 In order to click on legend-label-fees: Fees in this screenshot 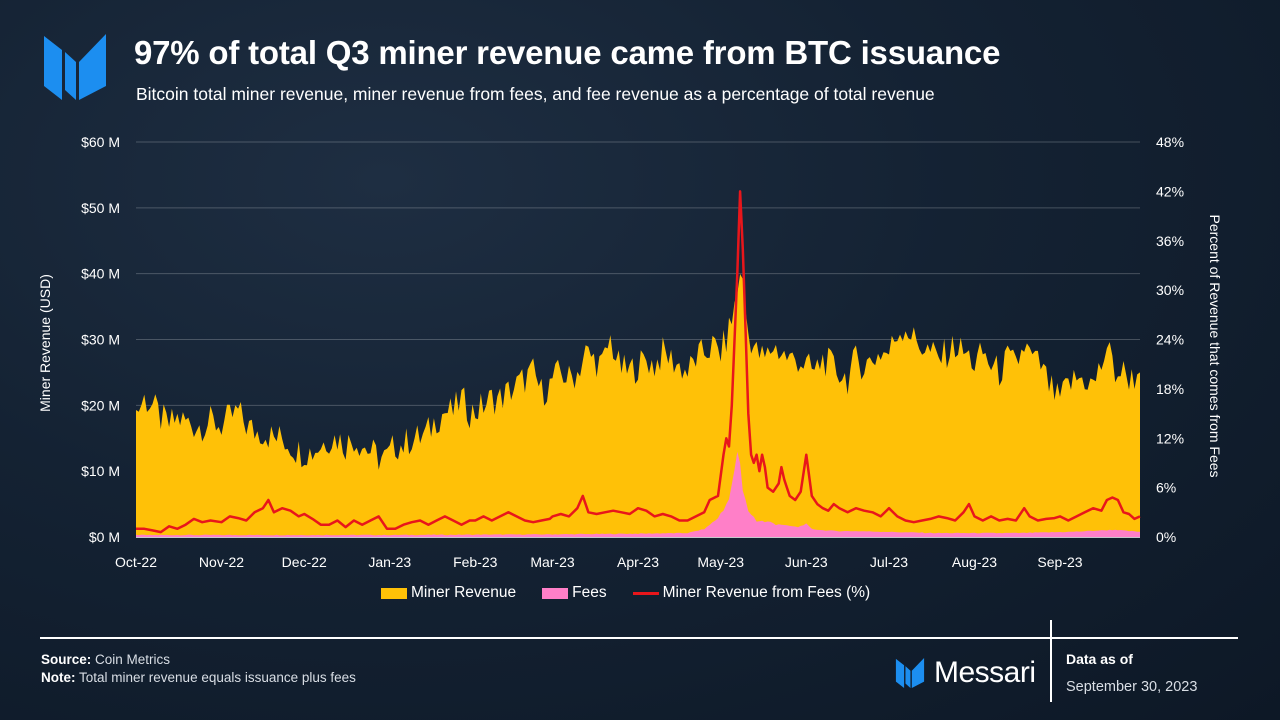, I will do `click(589, 592)`.